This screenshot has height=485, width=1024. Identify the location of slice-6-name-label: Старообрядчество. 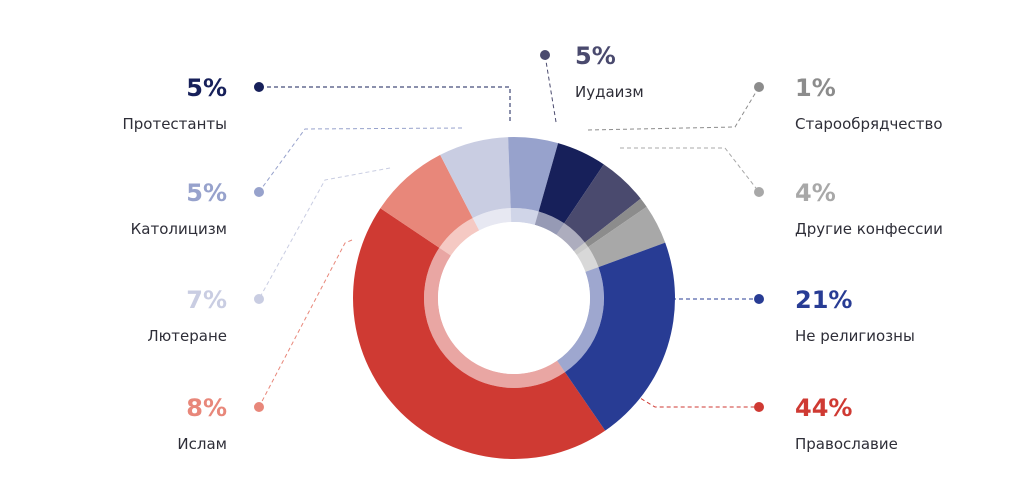
(869, 124).